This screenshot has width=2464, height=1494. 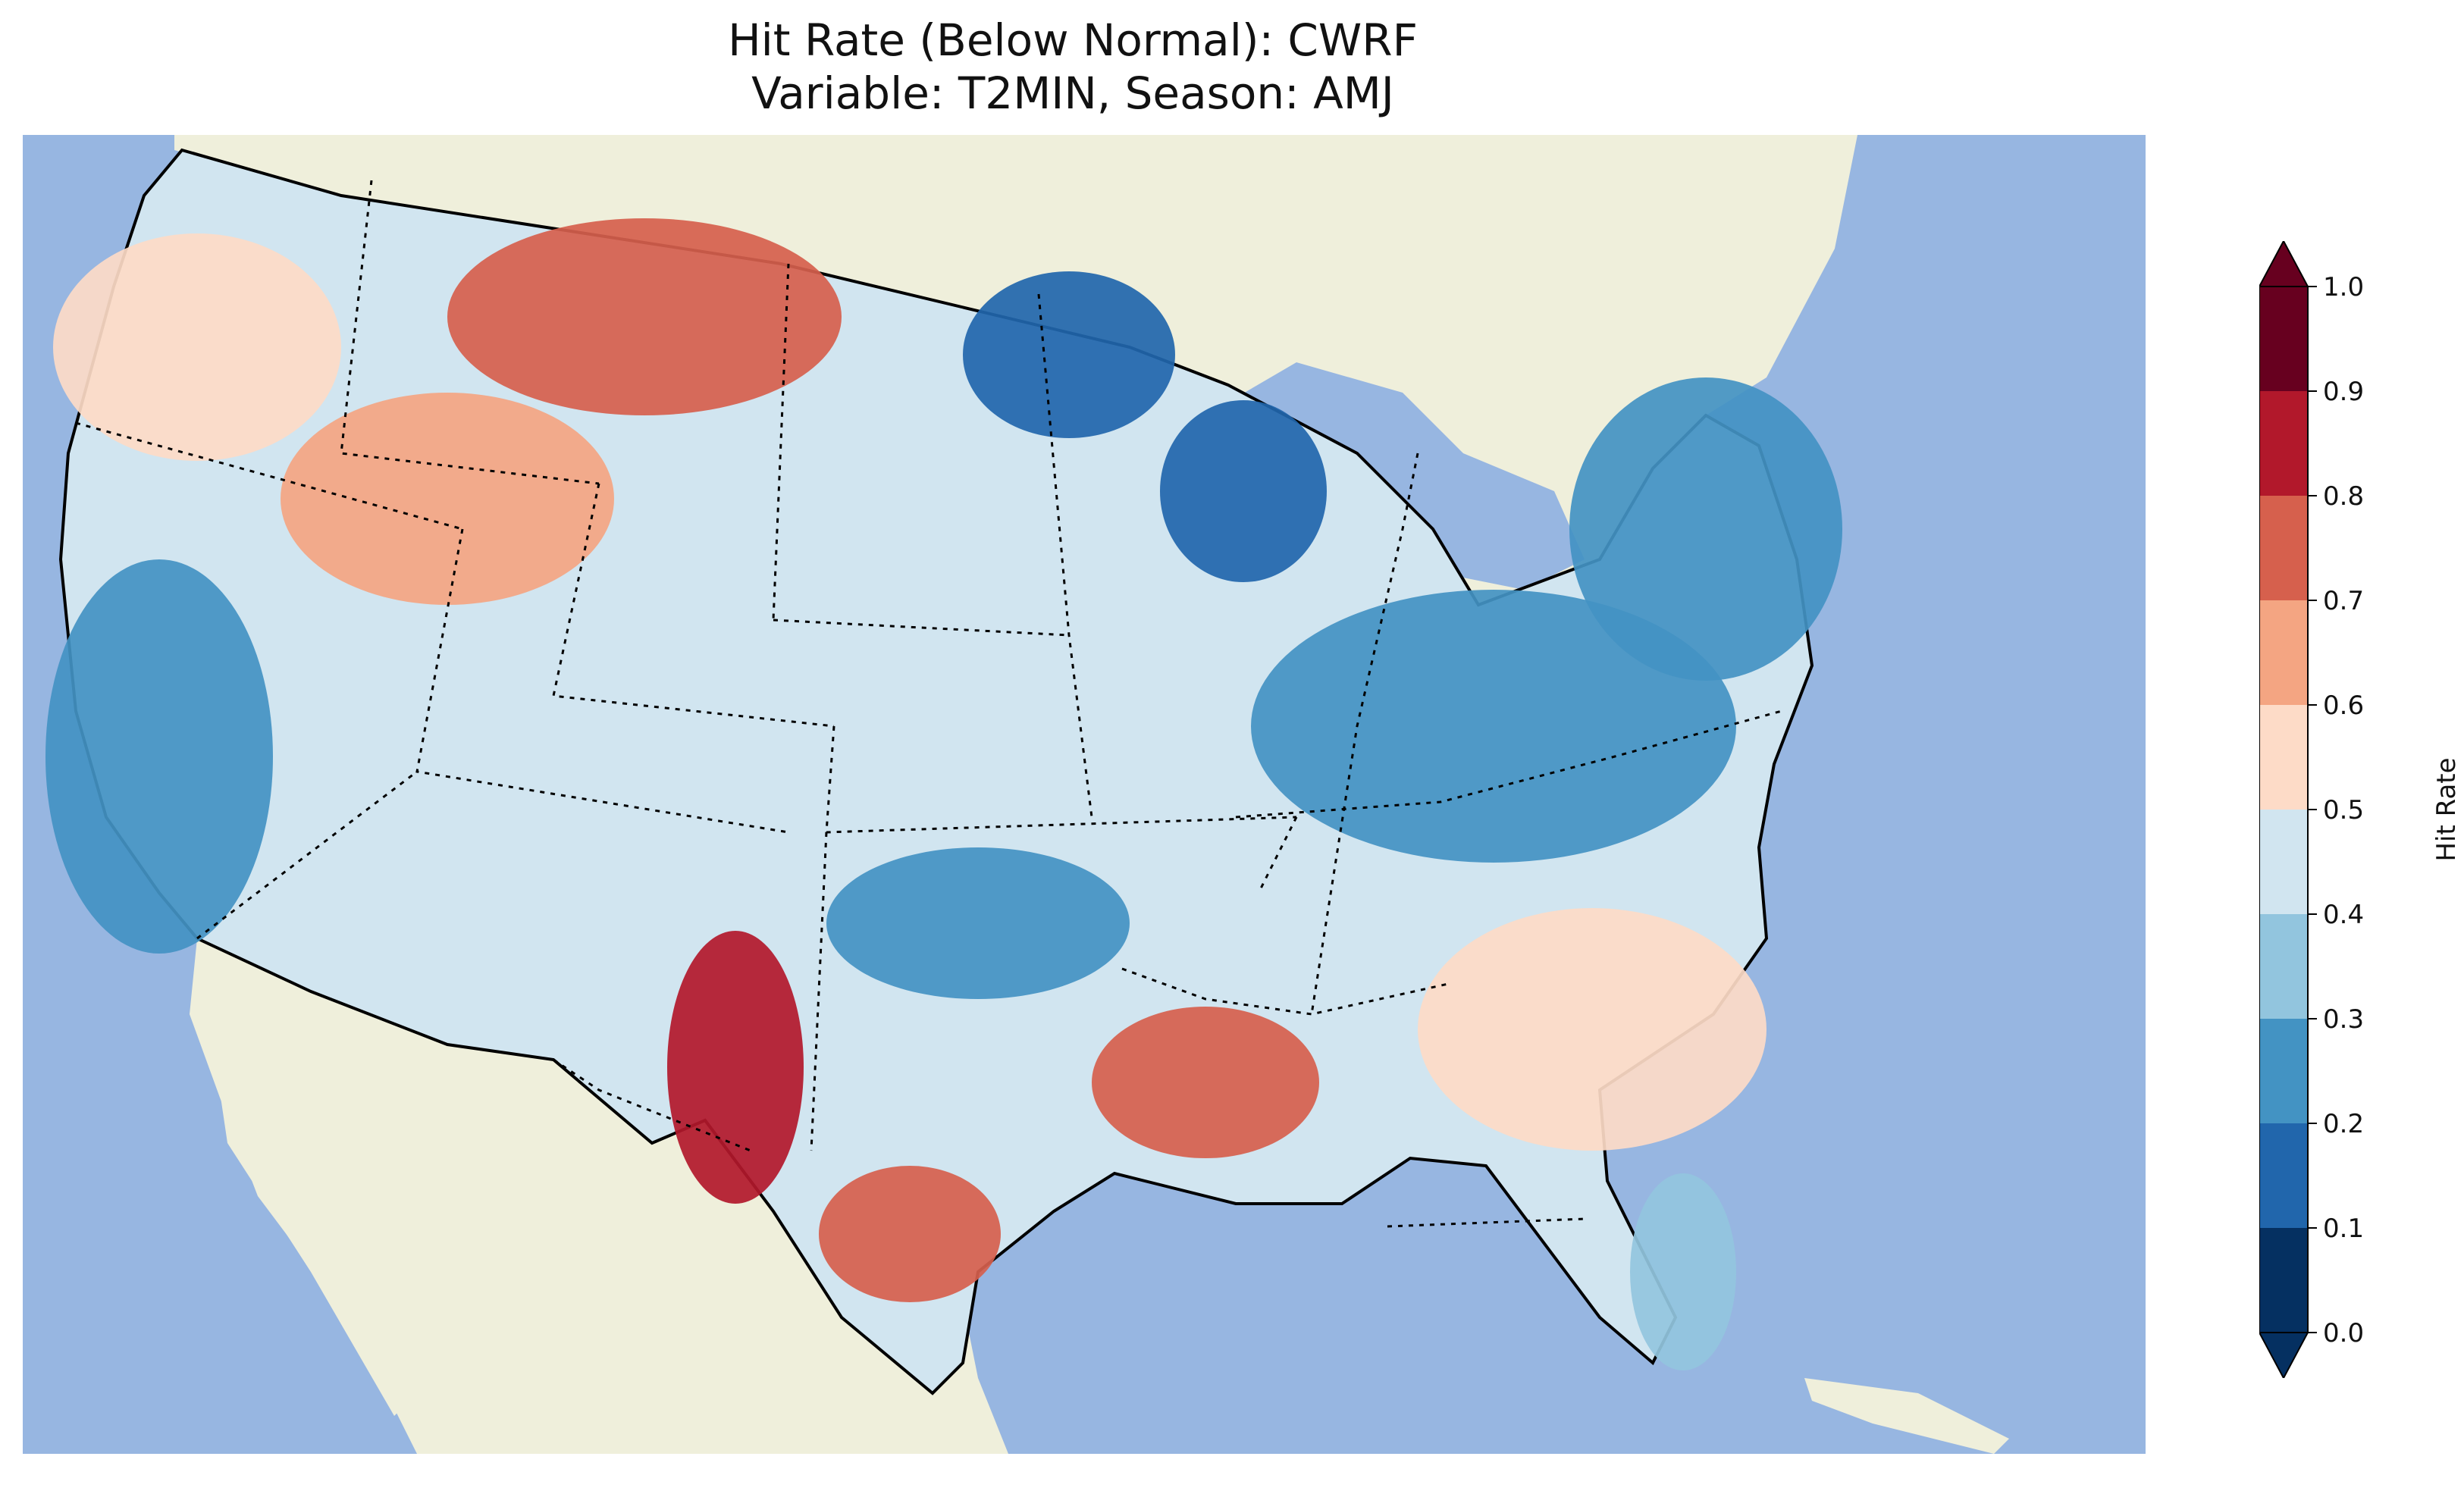 What do you see at coordinates (1494, 726) in the screenshot?
I see `region-ohio-valley` at bounding box center [1494, 726].